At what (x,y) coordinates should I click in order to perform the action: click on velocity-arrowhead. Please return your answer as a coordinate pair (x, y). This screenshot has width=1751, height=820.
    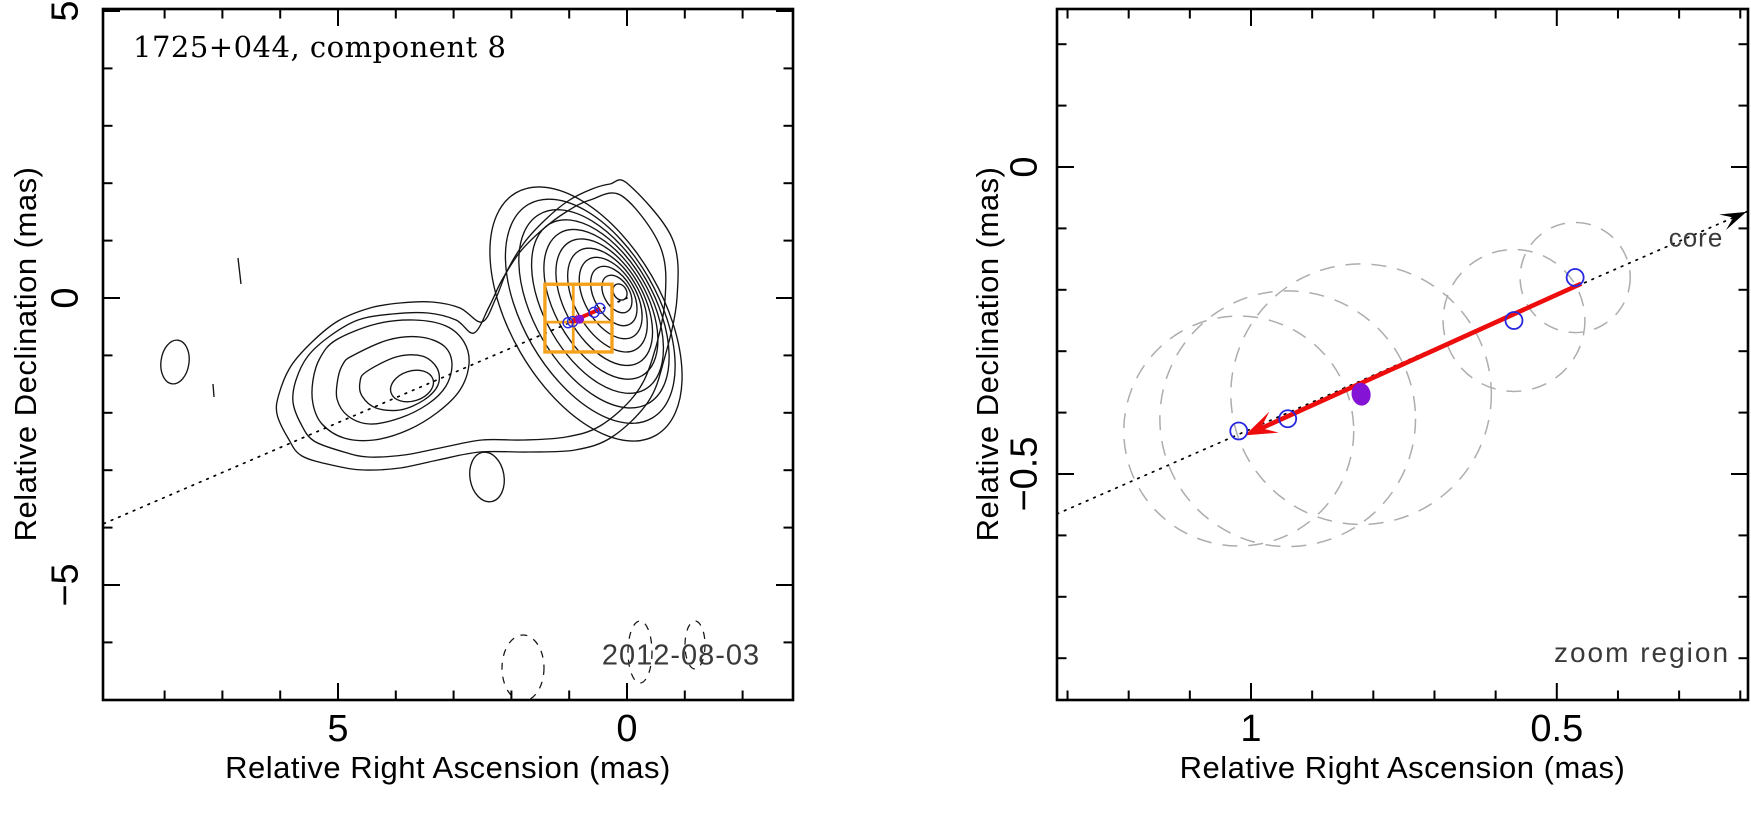
    Looking at the image, I should click on (1261, 423).